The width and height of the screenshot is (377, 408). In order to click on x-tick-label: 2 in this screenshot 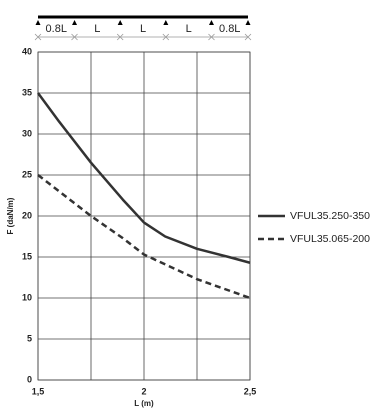, I will do `click(143, 391)`.